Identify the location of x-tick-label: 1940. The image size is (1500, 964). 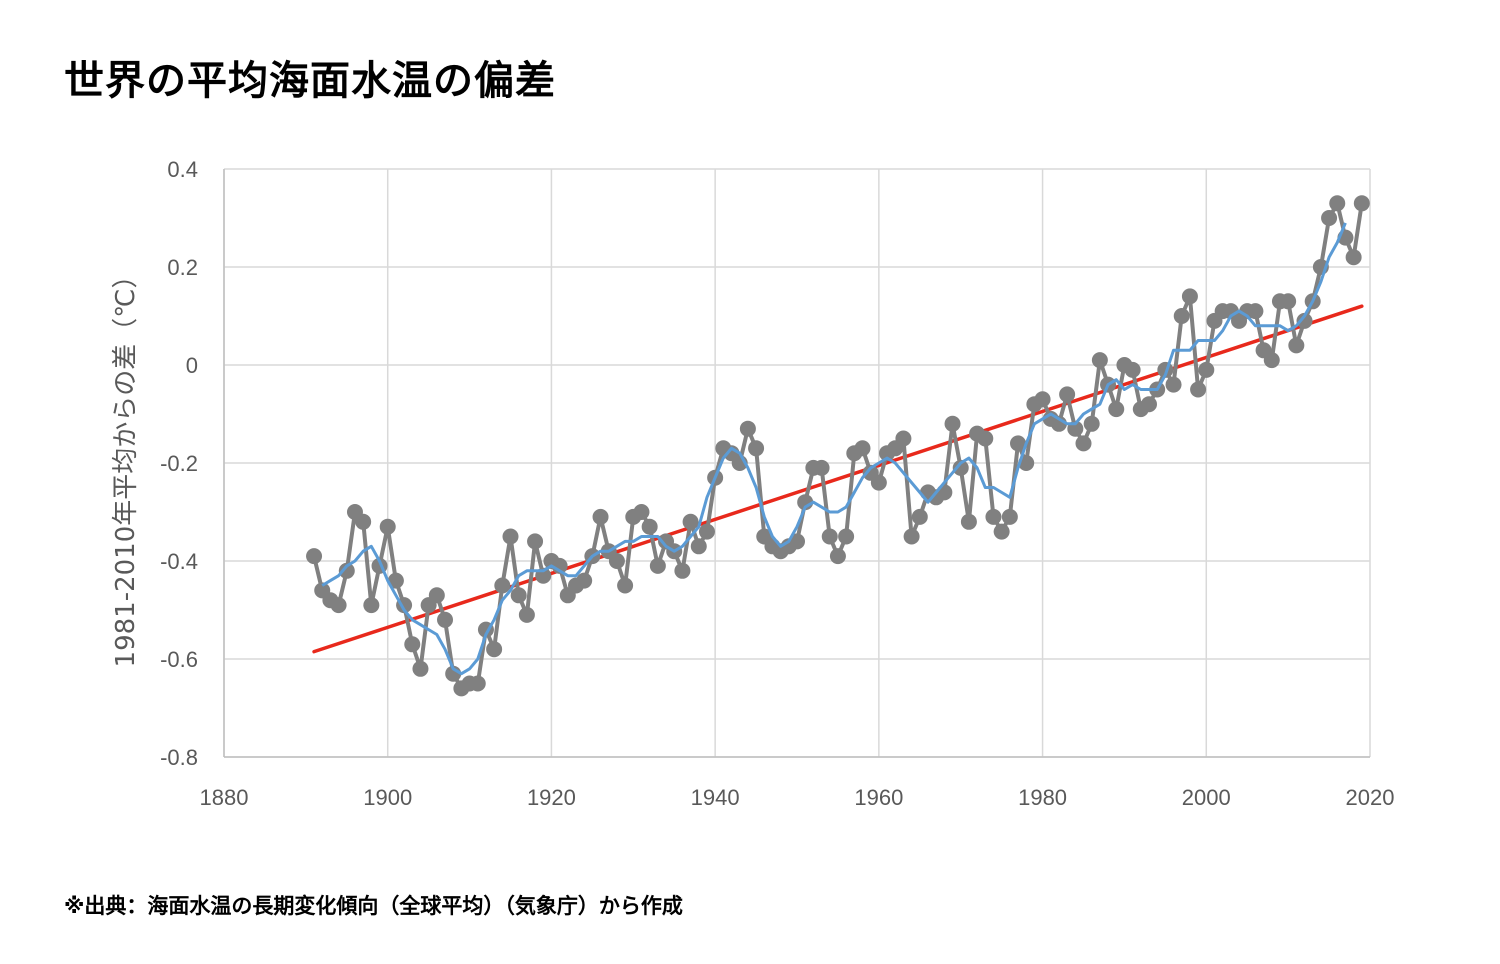
(715, 797).